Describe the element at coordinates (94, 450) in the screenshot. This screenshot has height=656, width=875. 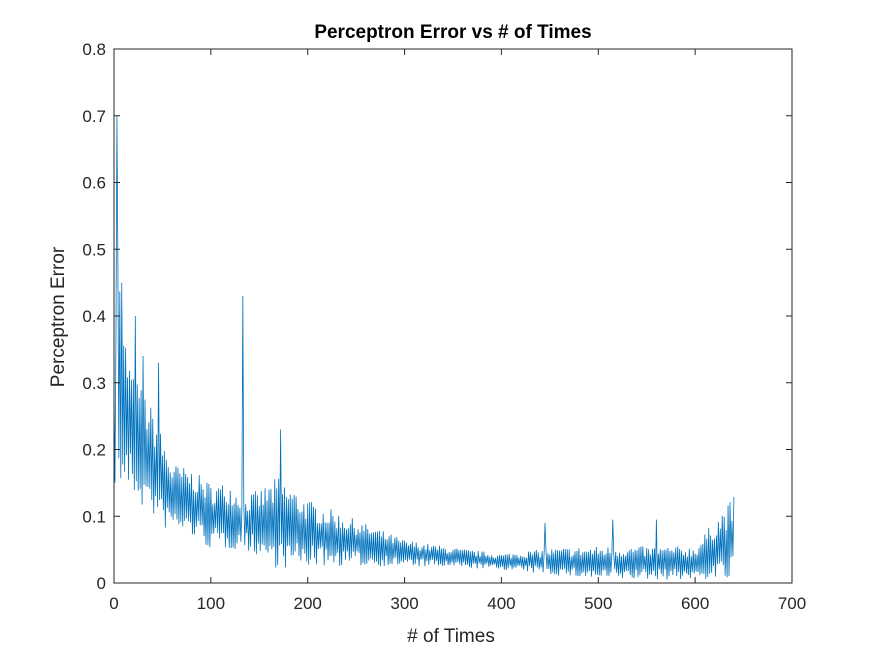
I see `y-tick-label: 0.2` at that location.